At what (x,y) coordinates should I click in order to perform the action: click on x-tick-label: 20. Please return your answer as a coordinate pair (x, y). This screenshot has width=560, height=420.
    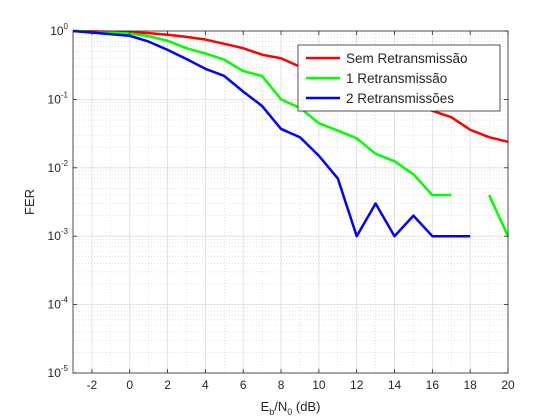
    Looking at the image, I should click on (508, 385).